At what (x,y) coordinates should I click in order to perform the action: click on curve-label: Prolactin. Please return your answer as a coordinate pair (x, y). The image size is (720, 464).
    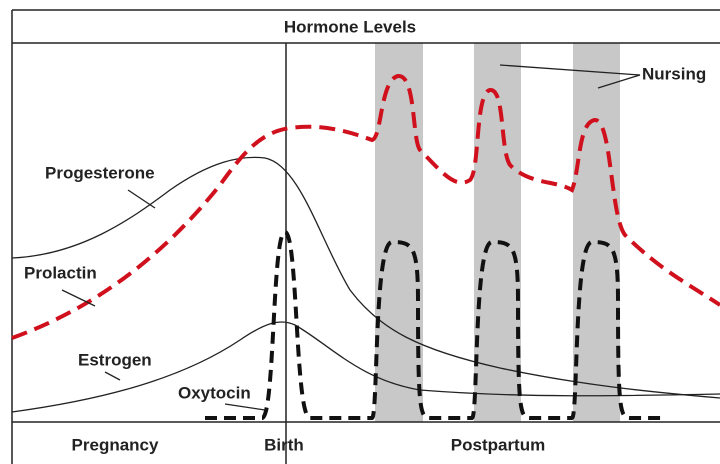
    Looking at the image, I should click on (60, 272).